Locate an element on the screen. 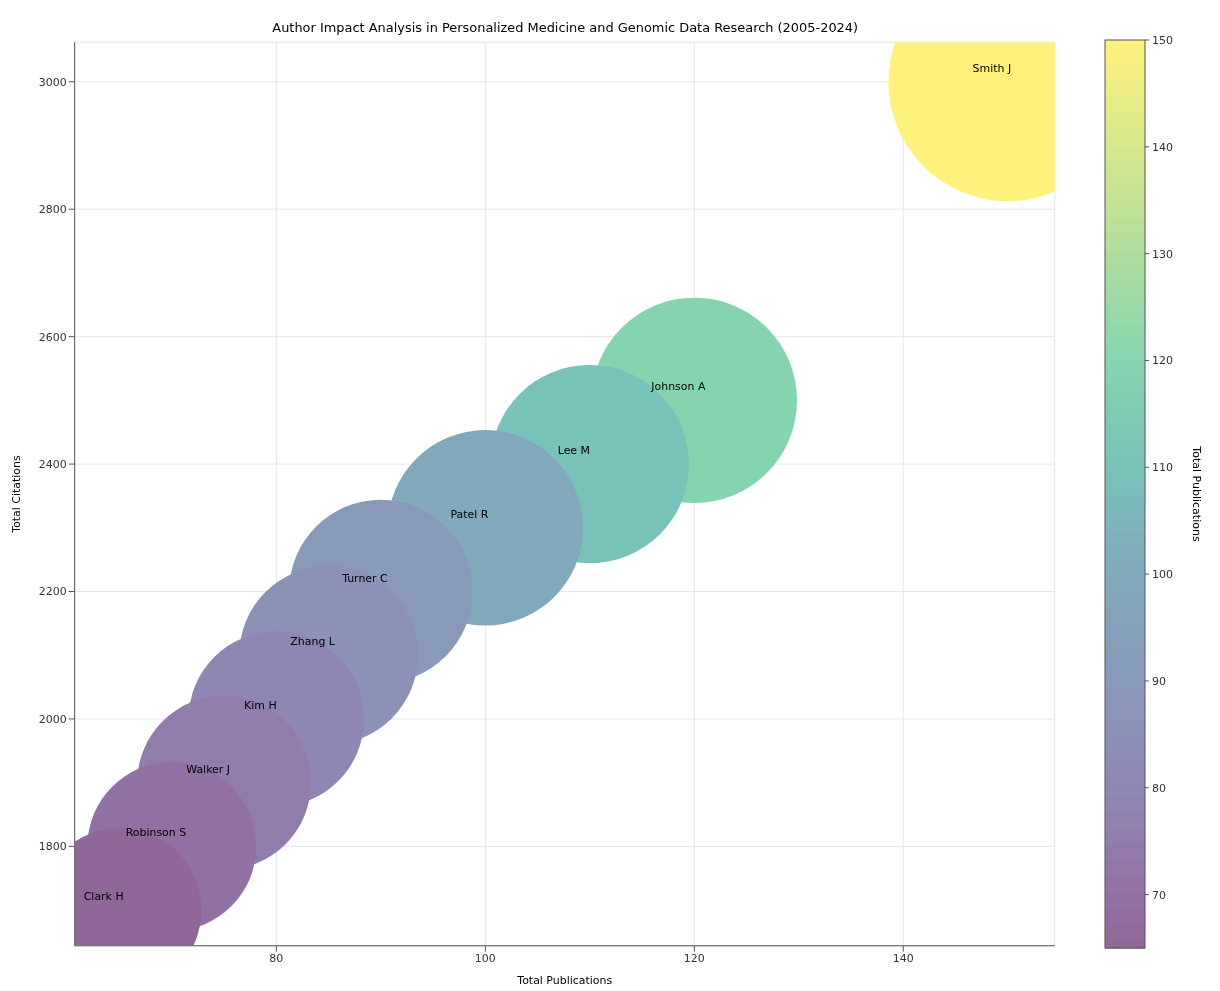 This screenshot has height=991, width=1220. series-label: Walker J is located at coordinates (208, 769).